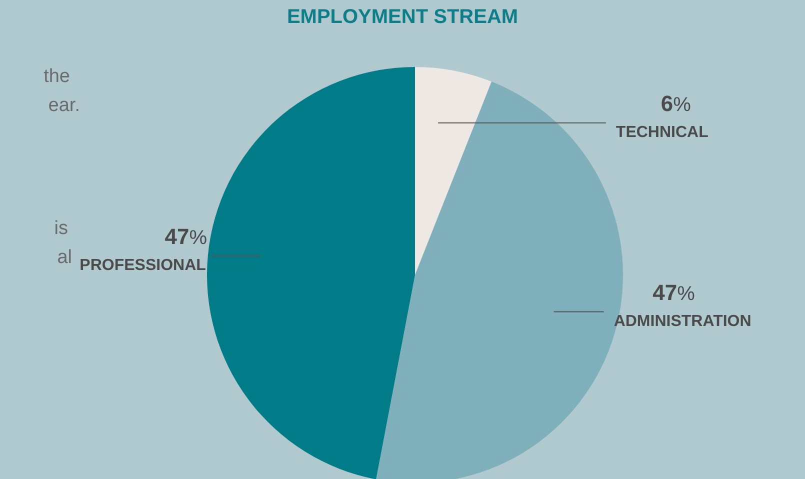  Describe the element at coordinates (403, 17) in the screenshot. I see `chart-title: EMPLOYMENT STREAM` at that location.